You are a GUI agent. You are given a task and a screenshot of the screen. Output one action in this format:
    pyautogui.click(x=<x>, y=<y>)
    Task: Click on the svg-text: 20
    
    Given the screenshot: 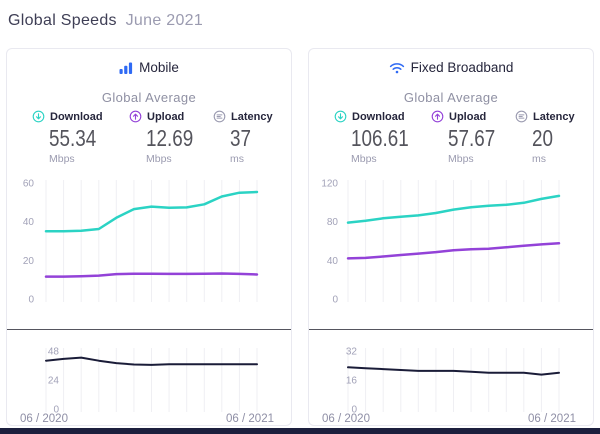 What is the action you would take?
    pyautogui.click(x=29, y=261)
    